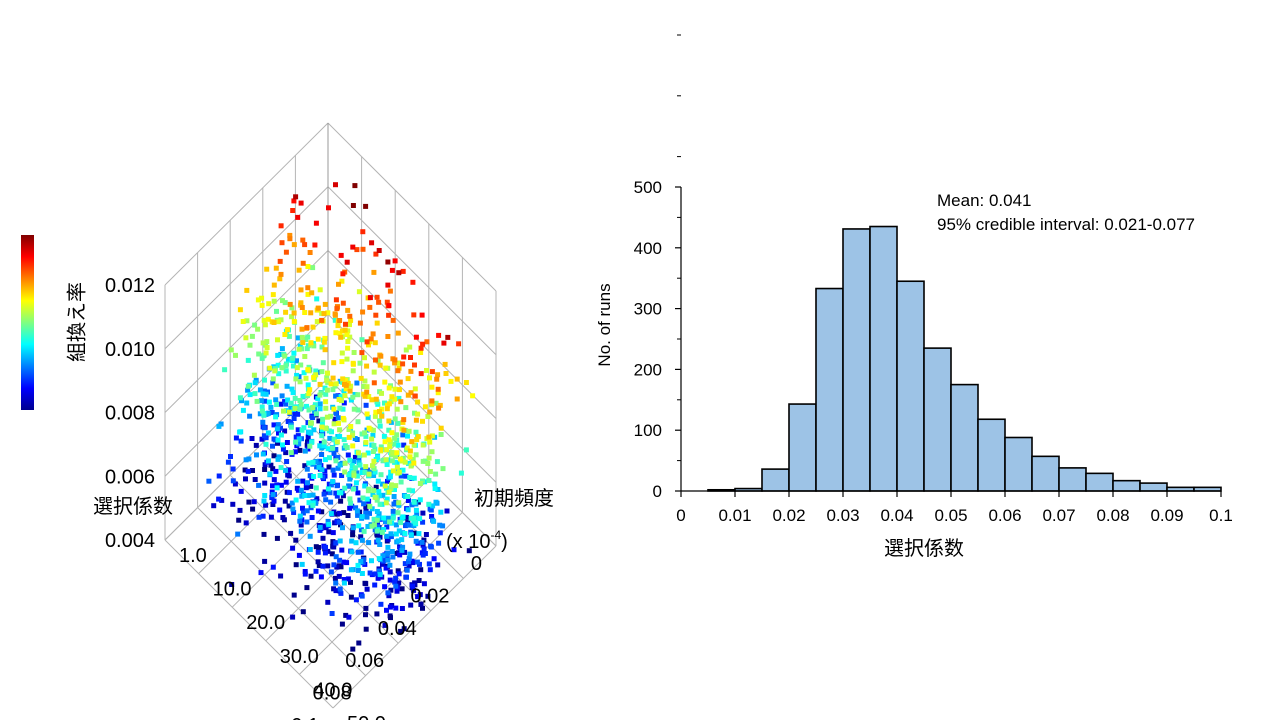 Image resolution: width=1280 pixels, height=720 pixels. Describe the element at coordinates (1099, 482) in the screenshot. I see `histogram-bar` at that location.